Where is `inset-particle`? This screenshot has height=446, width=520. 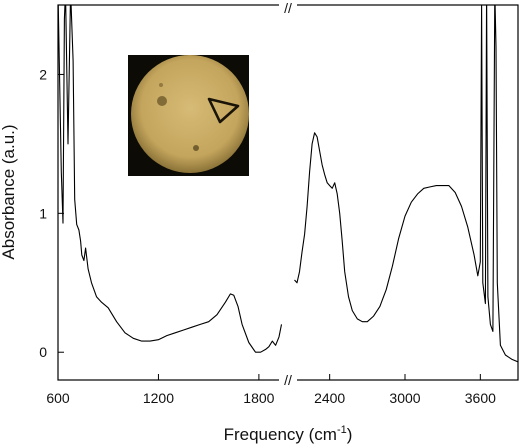
inset-particle is located at coordinates (162, 101).